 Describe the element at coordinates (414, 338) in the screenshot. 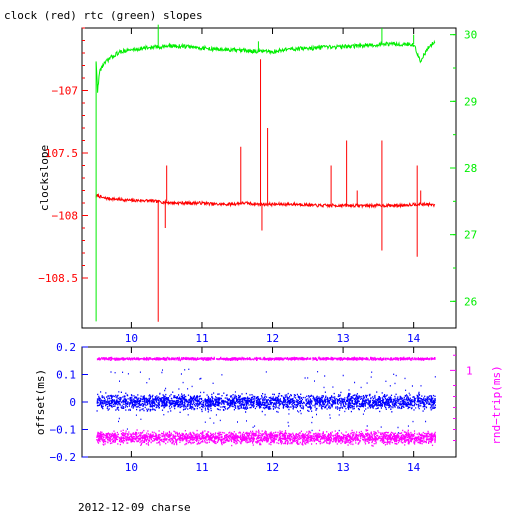

I see `top-x-tick-label: 14` at that location.